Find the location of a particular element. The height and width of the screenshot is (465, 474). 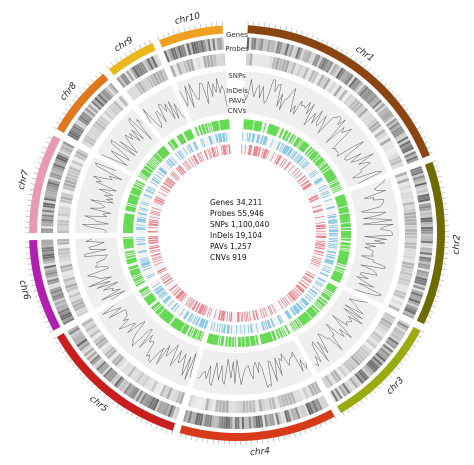

stat-probes: Probes 55,946 is located at coordinates (237, 213).